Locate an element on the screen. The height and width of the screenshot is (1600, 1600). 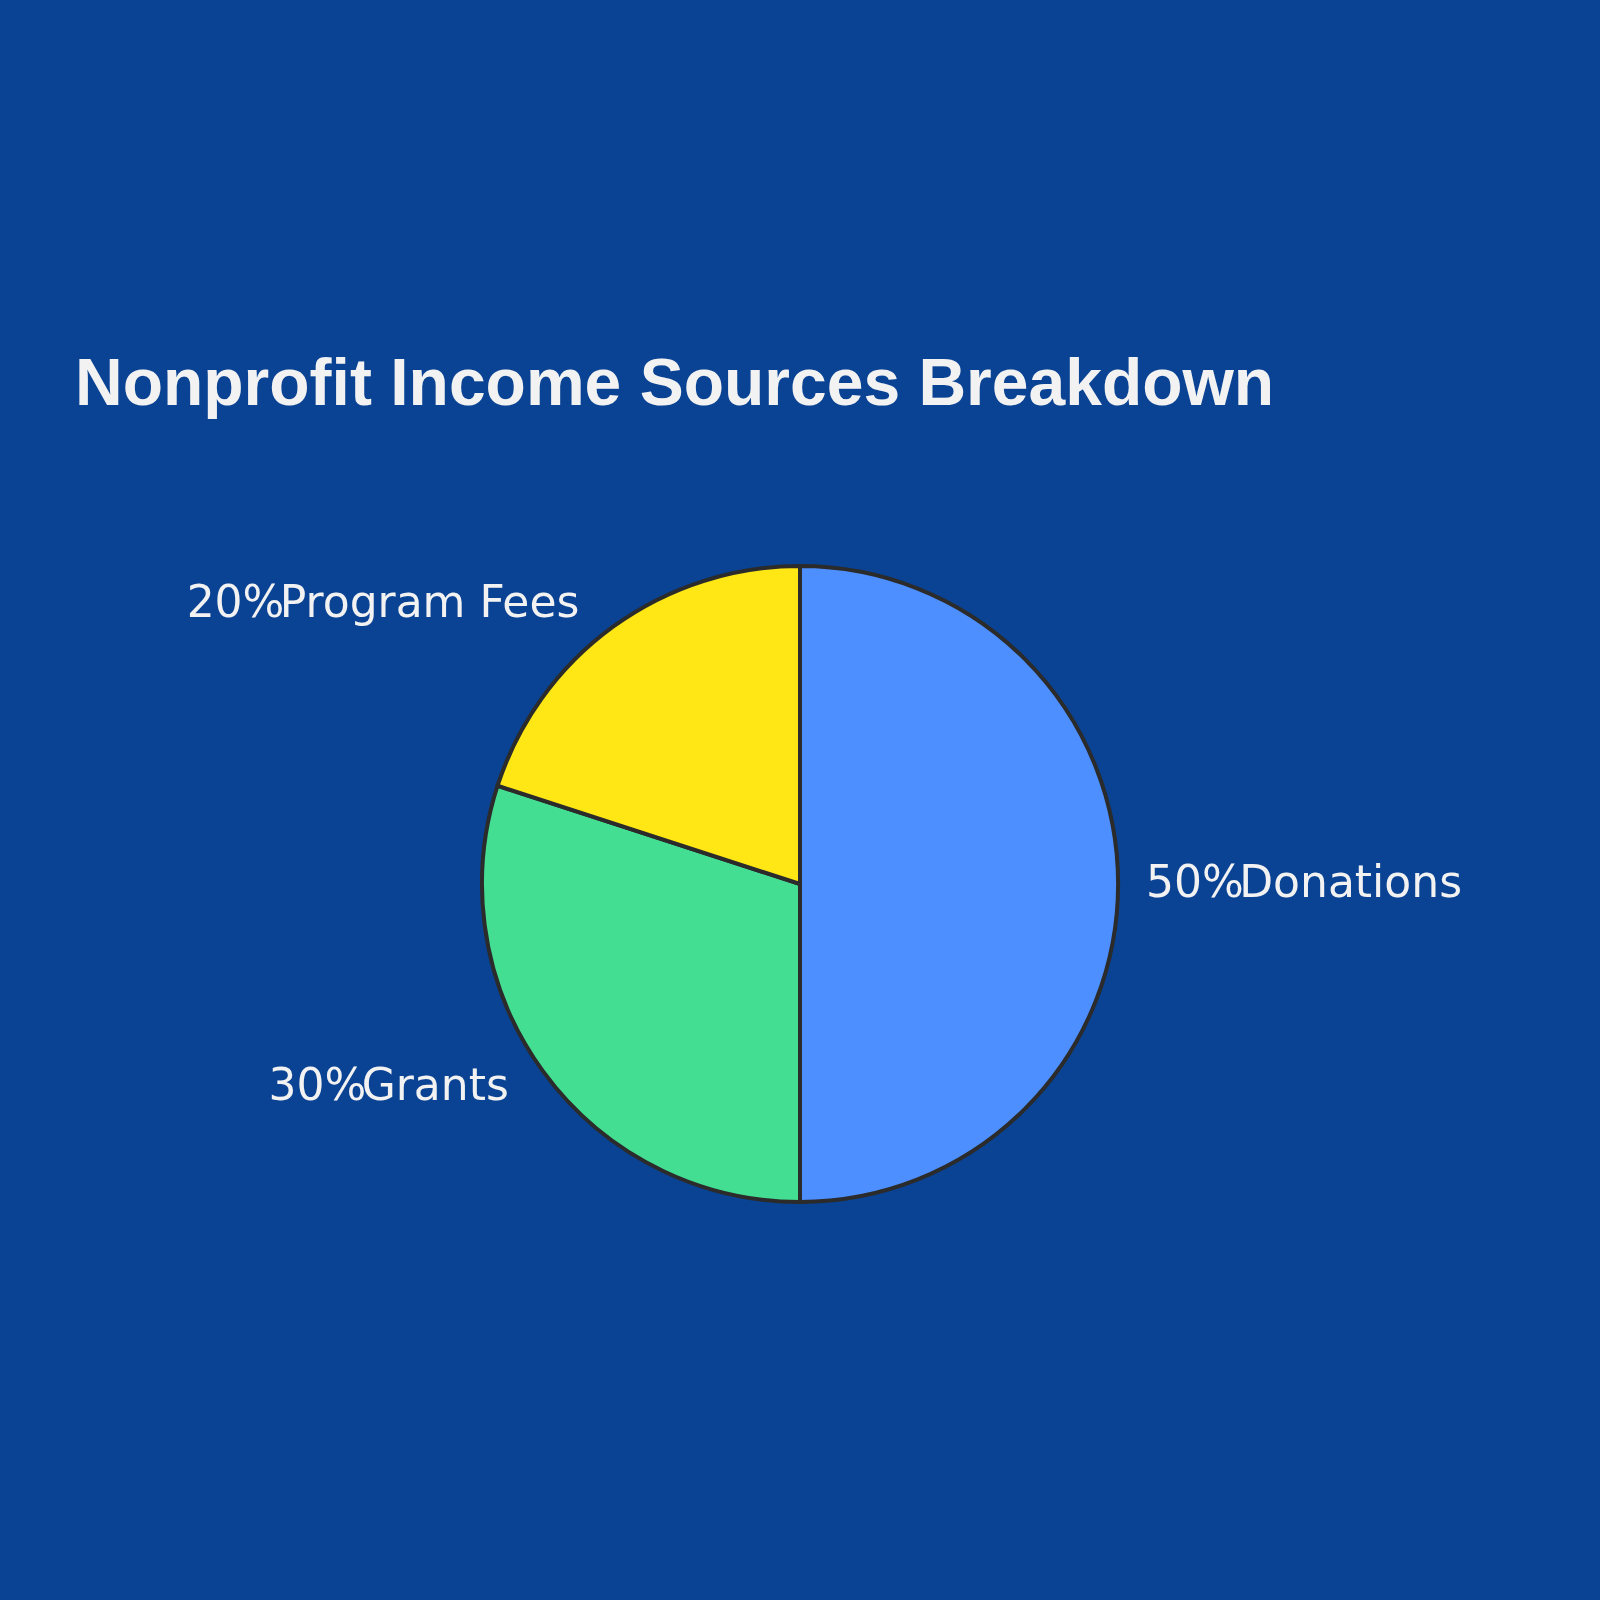
chart-title: Nonprofit Income Sources Breakdown is located at coordinates (675, 382).